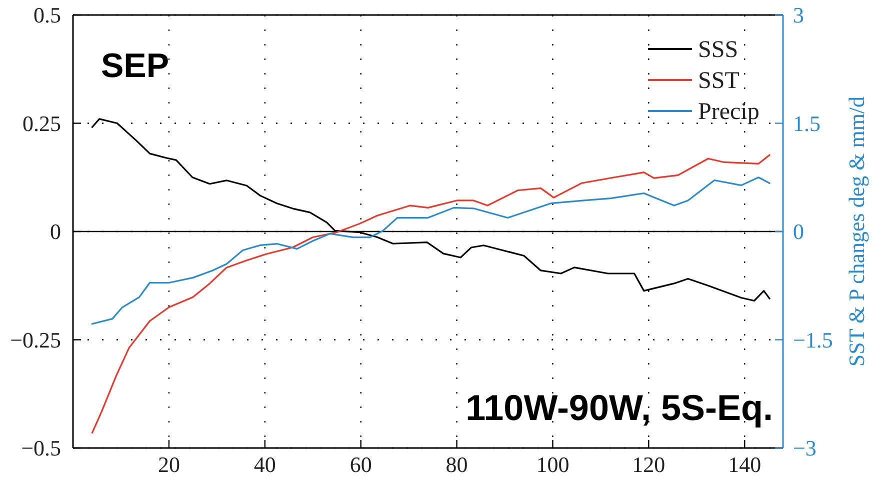 The width and height of the screenshot is (882, 482). Describe the element at coordinates (619, 407) in the screenshot. I see `annotation: 110W-90W, 5S-Eq.` at that location.